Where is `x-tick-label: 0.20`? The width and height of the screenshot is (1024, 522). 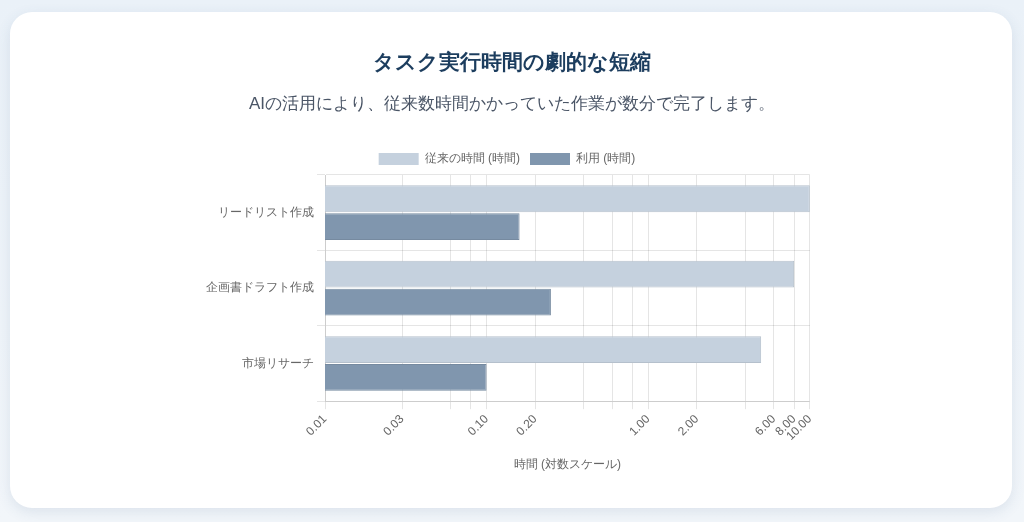 x-tick-label: 0.20 is located at coordinates (526, 425).